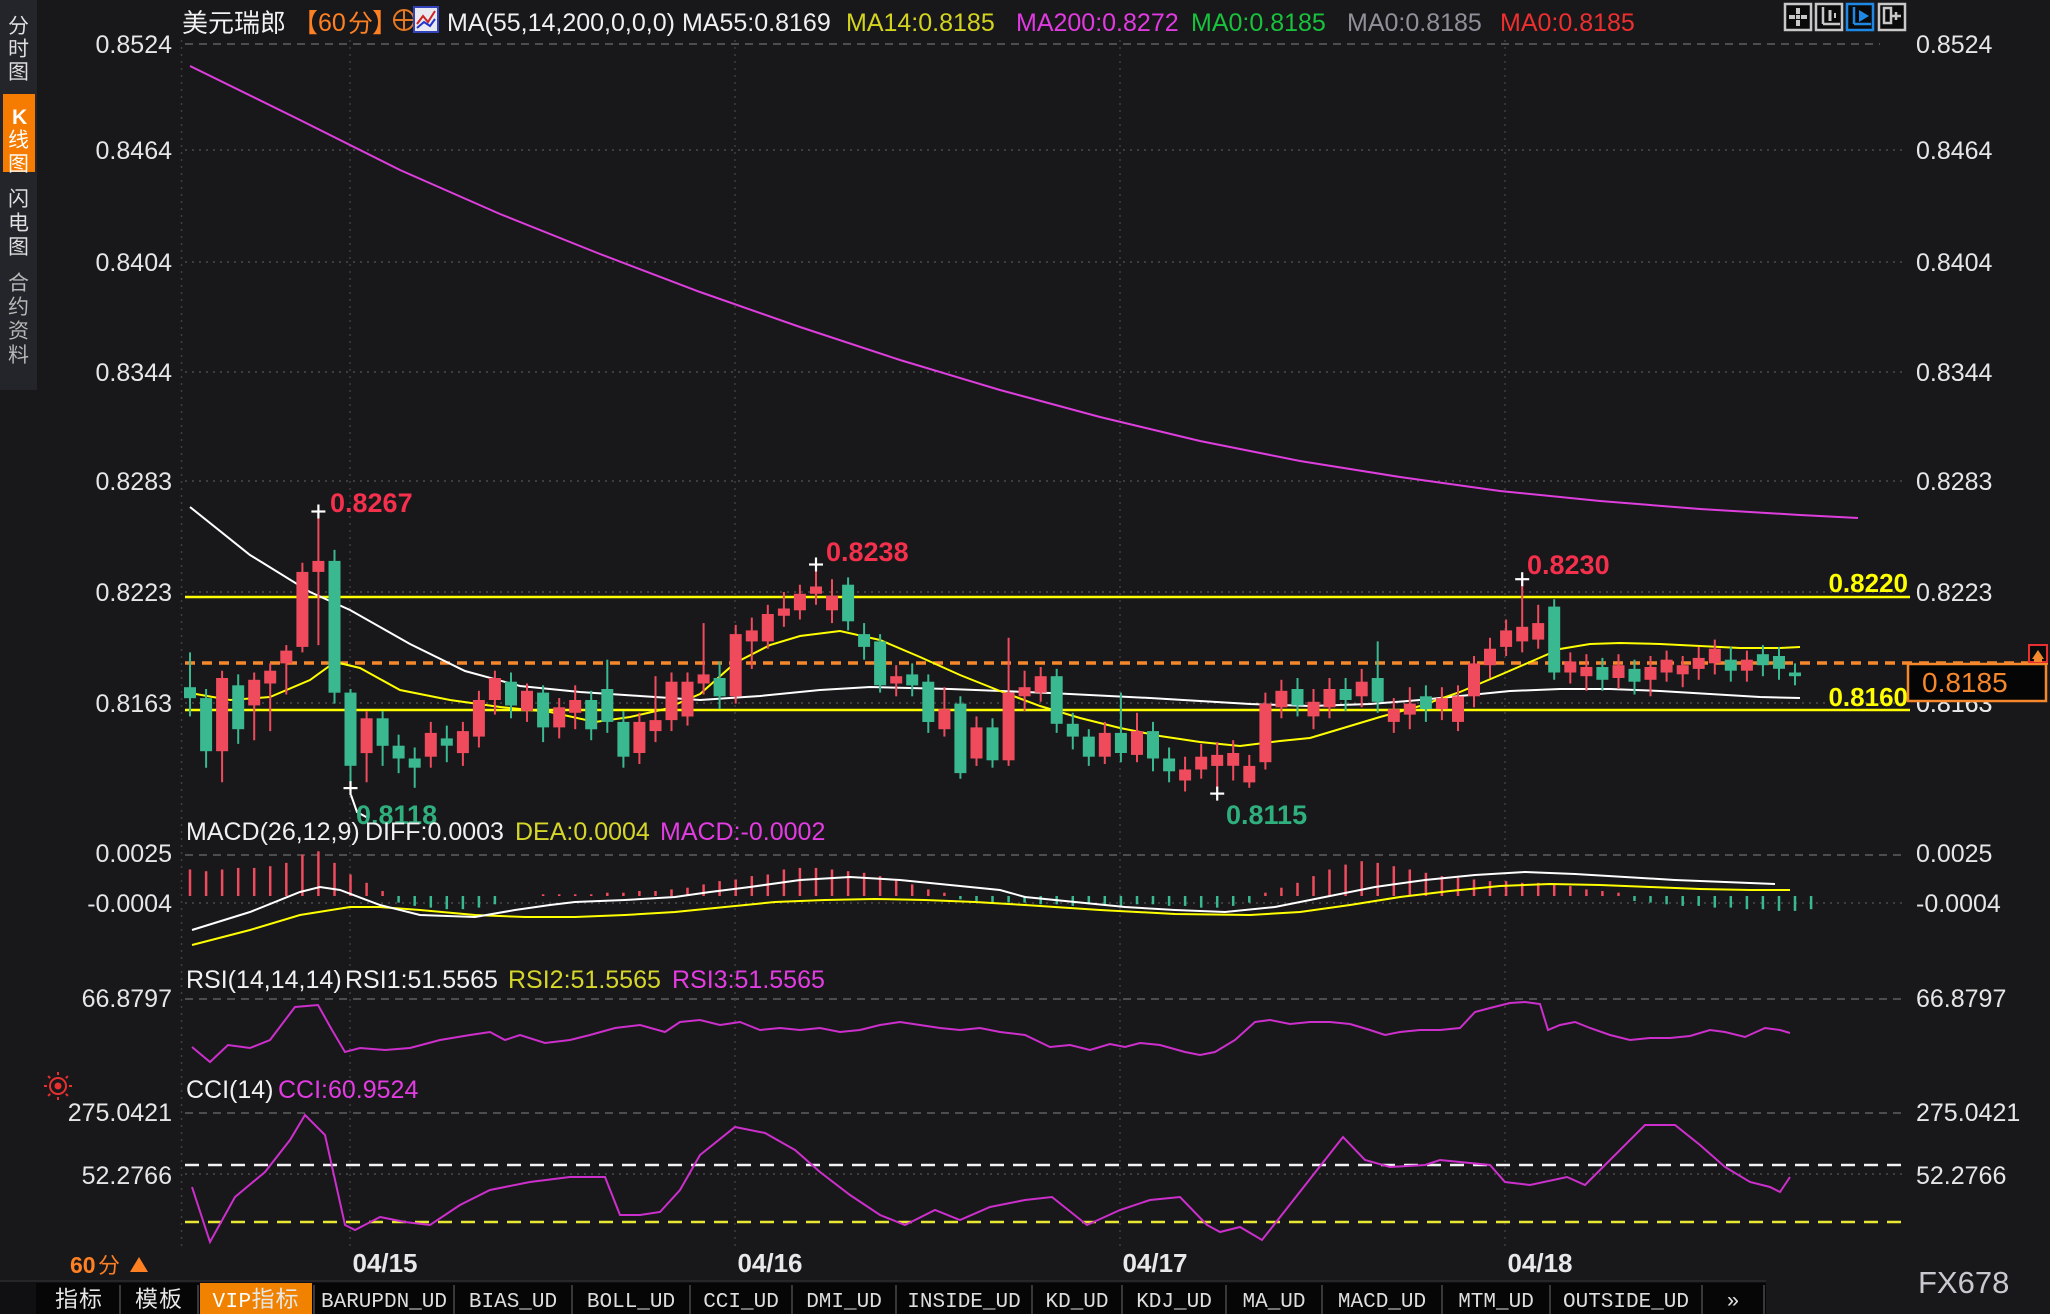  Describe the element at coordinates (1496, 1302) in the screenshot. I see `svg-text: MTM_UD` at that location.